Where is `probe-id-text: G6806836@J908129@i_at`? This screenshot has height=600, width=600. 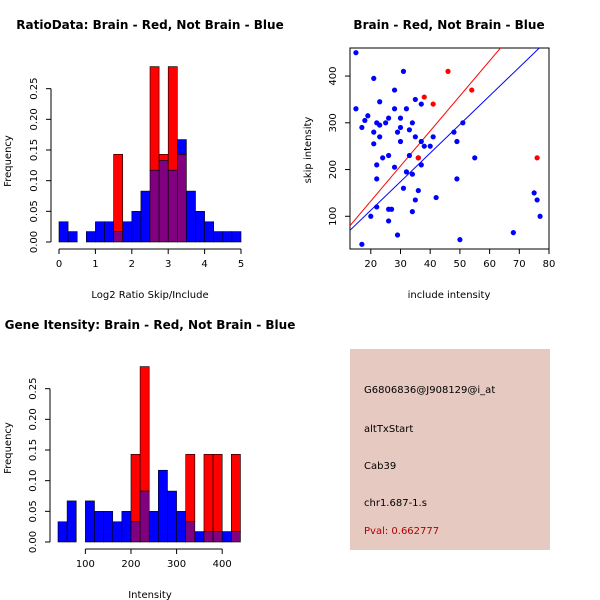
probe-id-text: G6806836@J908129@i_at is located at coordinates (430, 390).